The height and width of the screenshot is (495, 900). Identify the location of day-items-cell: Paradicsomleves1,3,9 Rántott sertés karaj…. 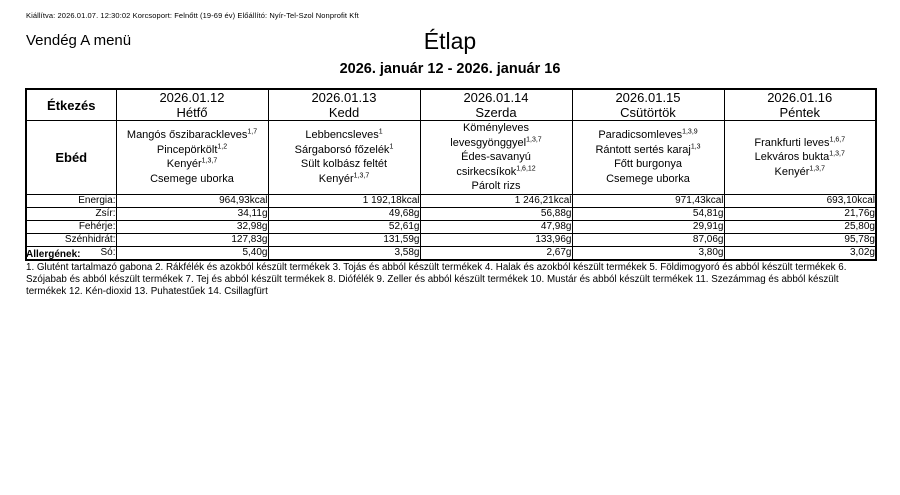
(648, 157).